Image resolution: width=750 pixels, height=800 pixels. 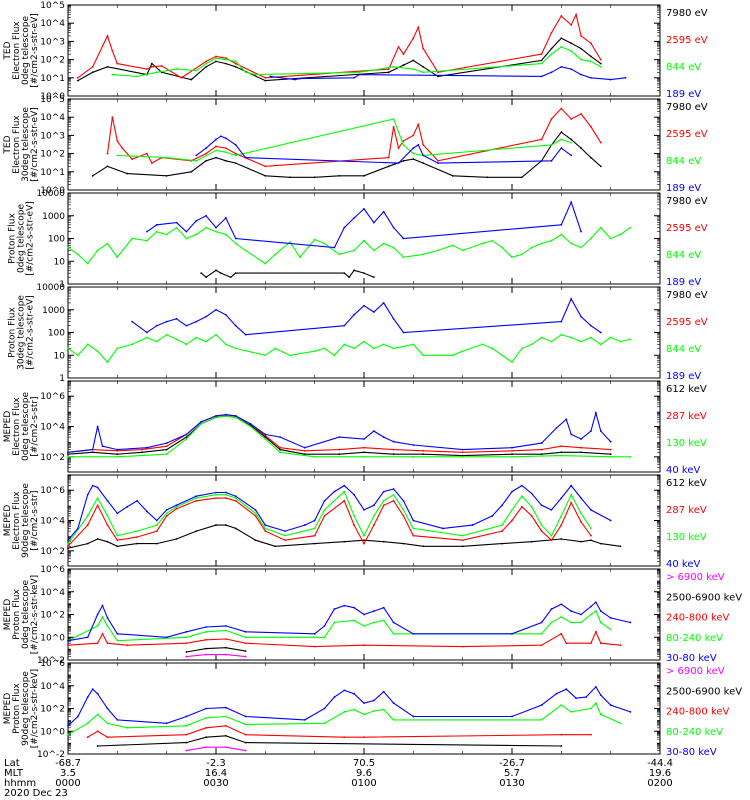 What do you see at coordinates (659, 783) in the screenshot?
I see `x-tick-label-hhmm: 0200` at bounding box center [659, 783].